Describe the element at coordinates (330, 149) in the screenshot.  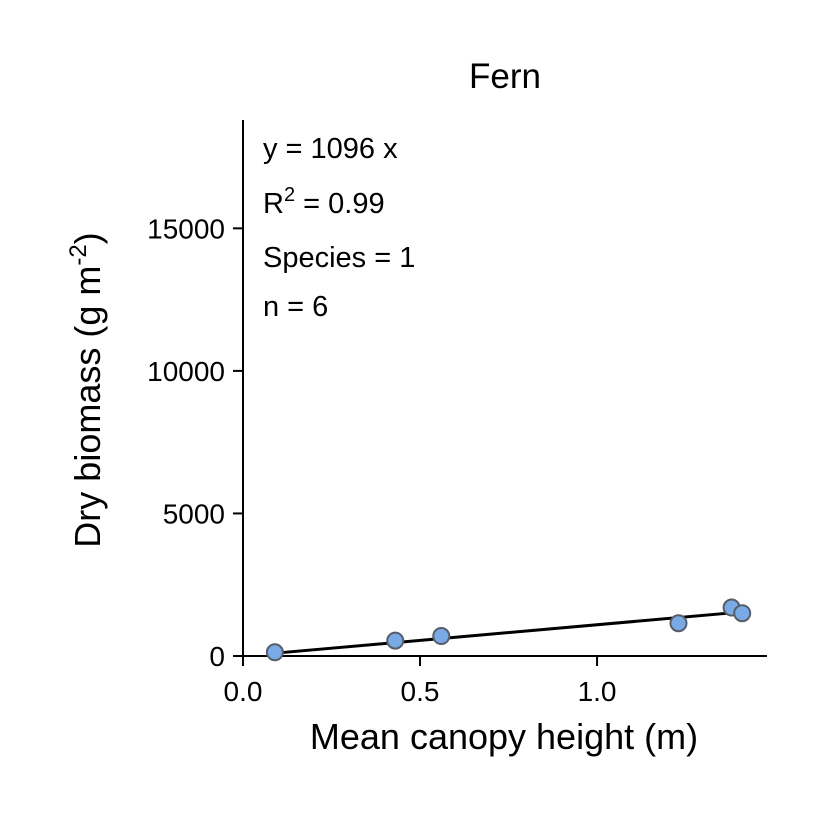
I see `equation-annotation: y = 1096 x` at that location.